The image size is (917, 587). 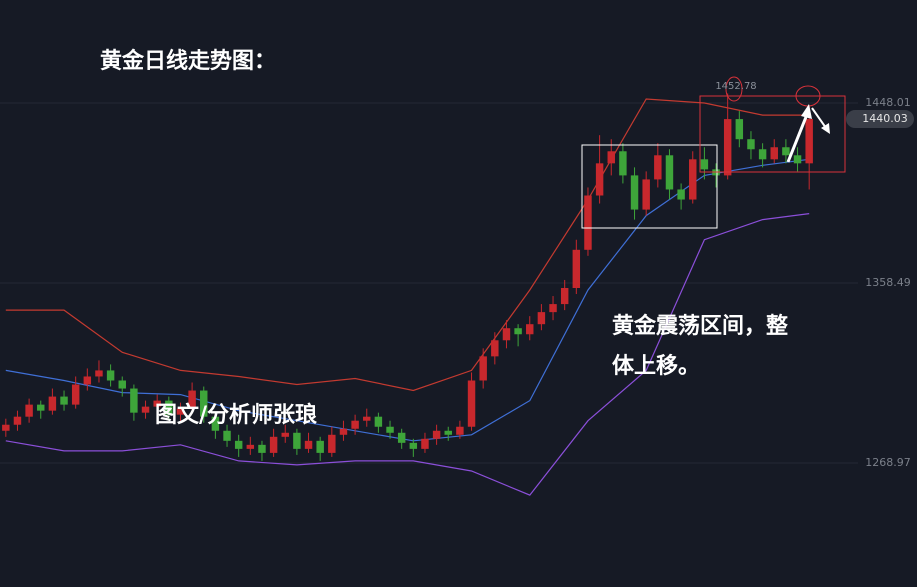 What do you see at coordinates (735, 86) in the screenshot?
I see `high-label: 1452.78` at bounding box center [735, 86].